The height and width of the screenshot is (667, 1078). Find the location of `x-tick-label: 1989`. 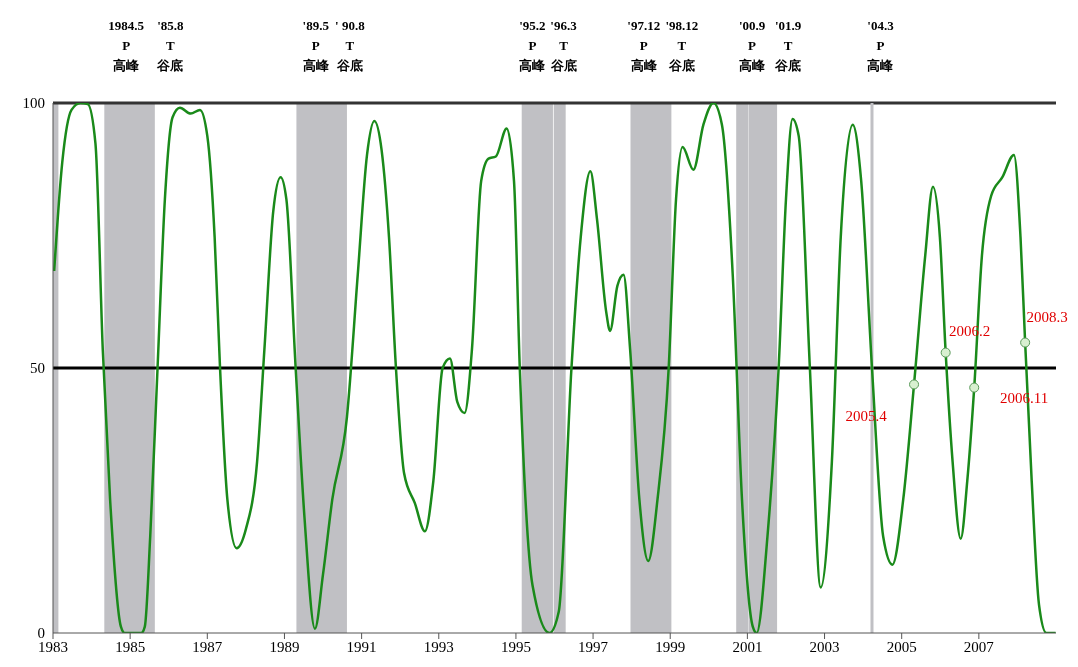

x-tick-label: 1989 is located at coordinates (284, 646).